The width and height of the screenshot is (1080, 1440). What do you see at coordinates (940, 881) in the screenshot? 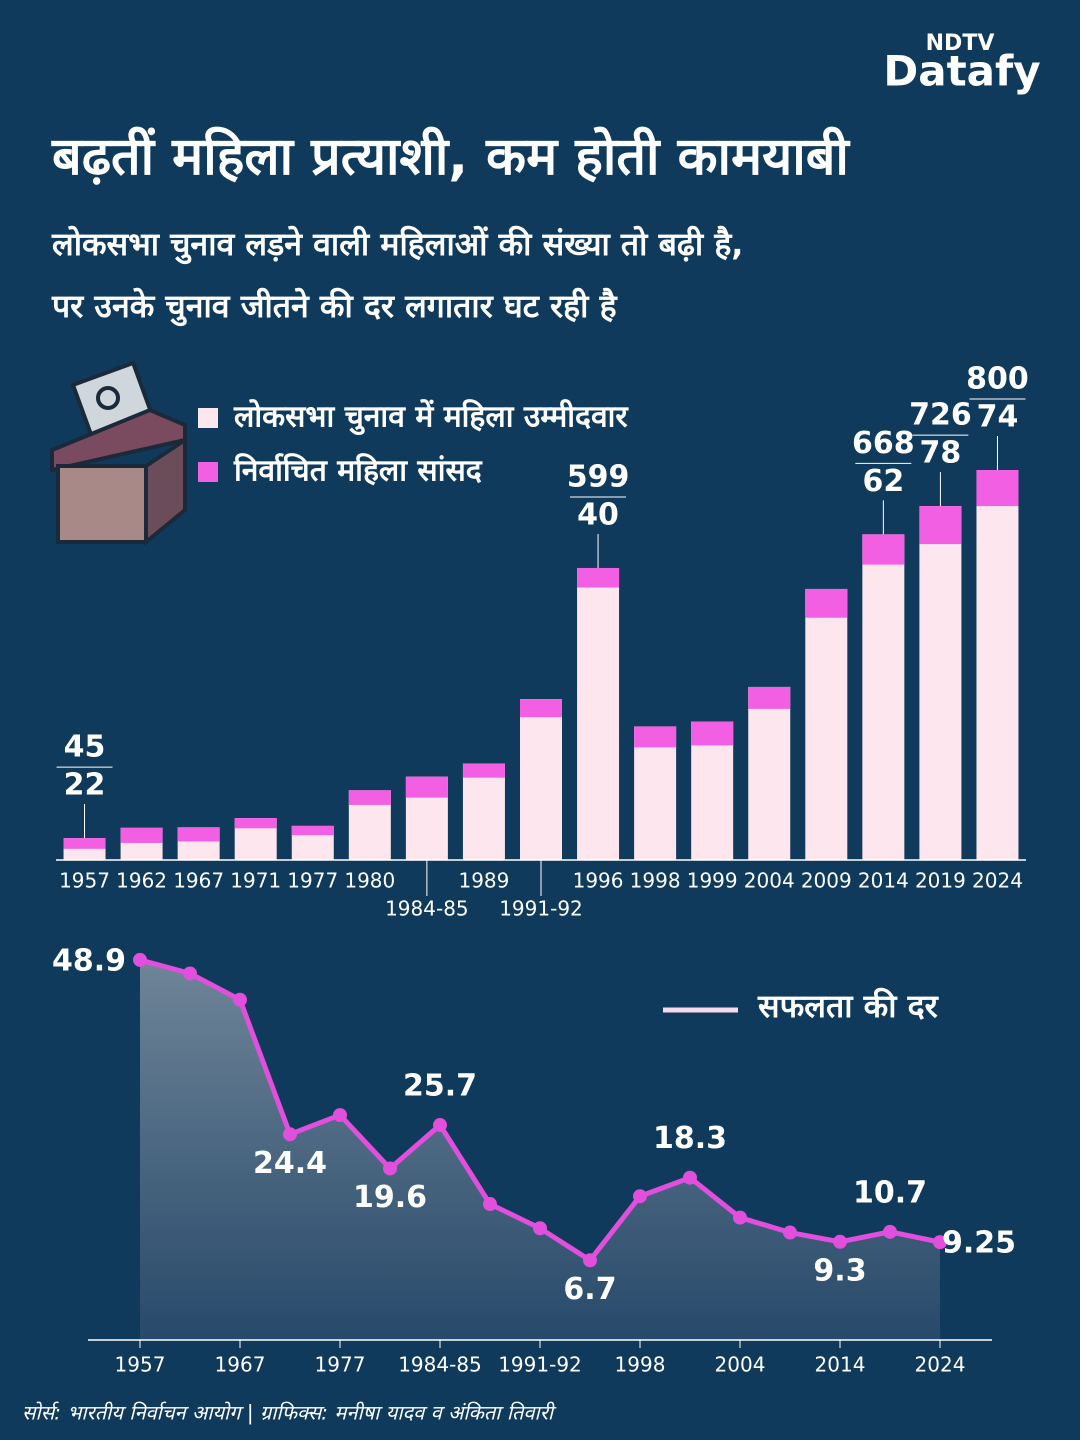
I see `x-tick-label: 2019` at bounding box center [940, 881].